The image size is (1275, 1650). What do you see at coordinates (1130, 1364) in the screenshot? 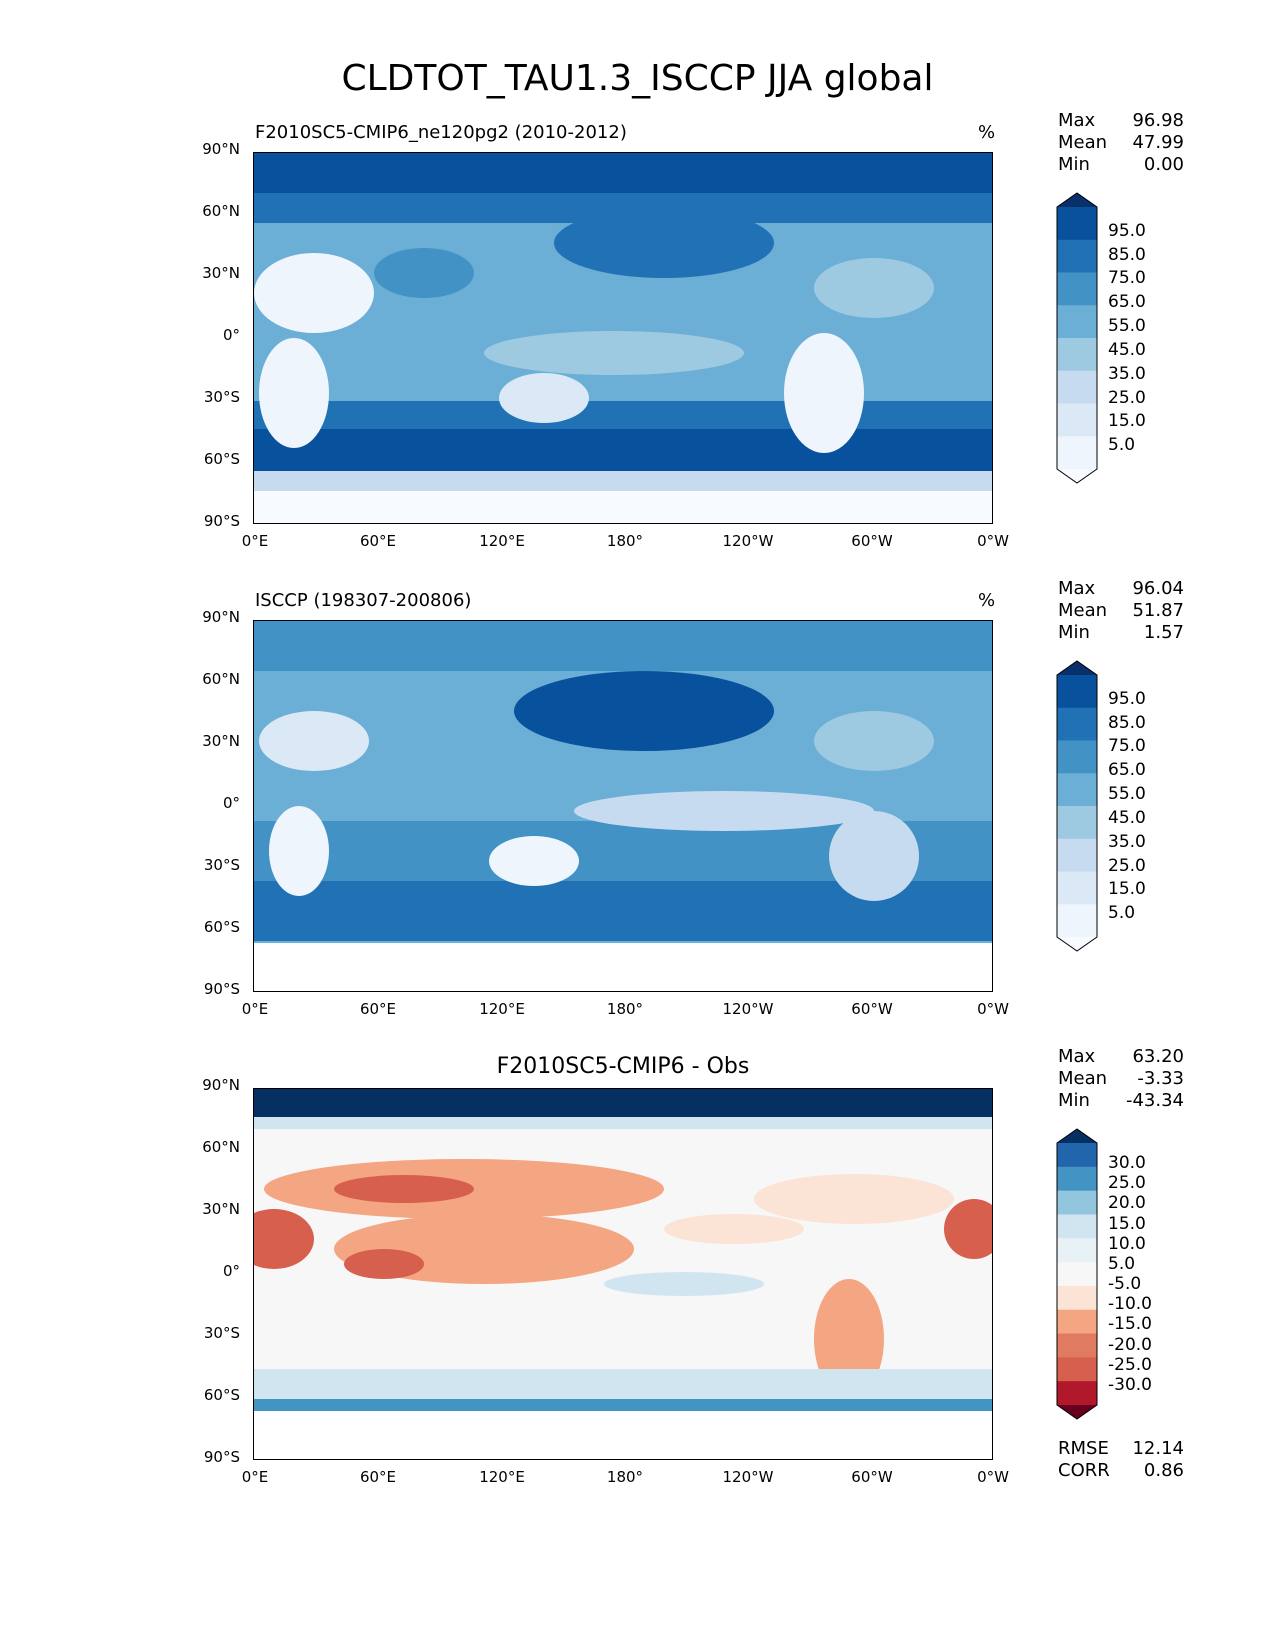
I see `colorbar-tick-label: -25.0` at bounding box center [1130, 1364].